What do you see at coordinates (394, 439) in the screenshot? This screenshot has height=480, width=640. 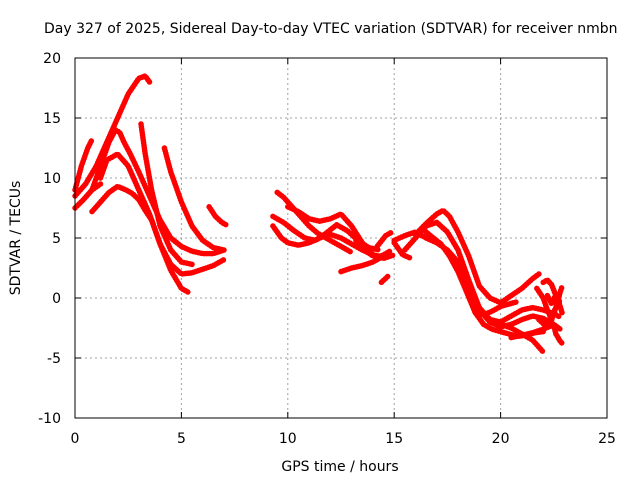 I see `x-tick-label: 15` at bounding box center [394, 439].